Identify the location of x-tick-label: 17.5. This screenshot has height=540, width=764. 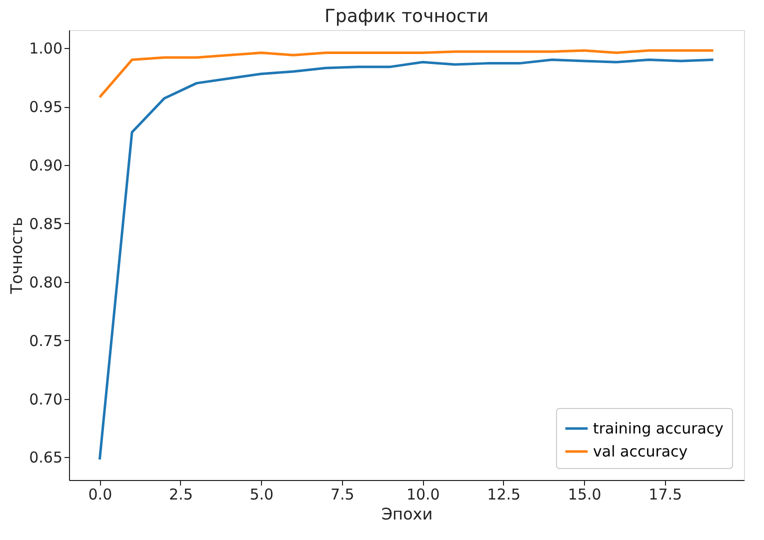
(665, 495).